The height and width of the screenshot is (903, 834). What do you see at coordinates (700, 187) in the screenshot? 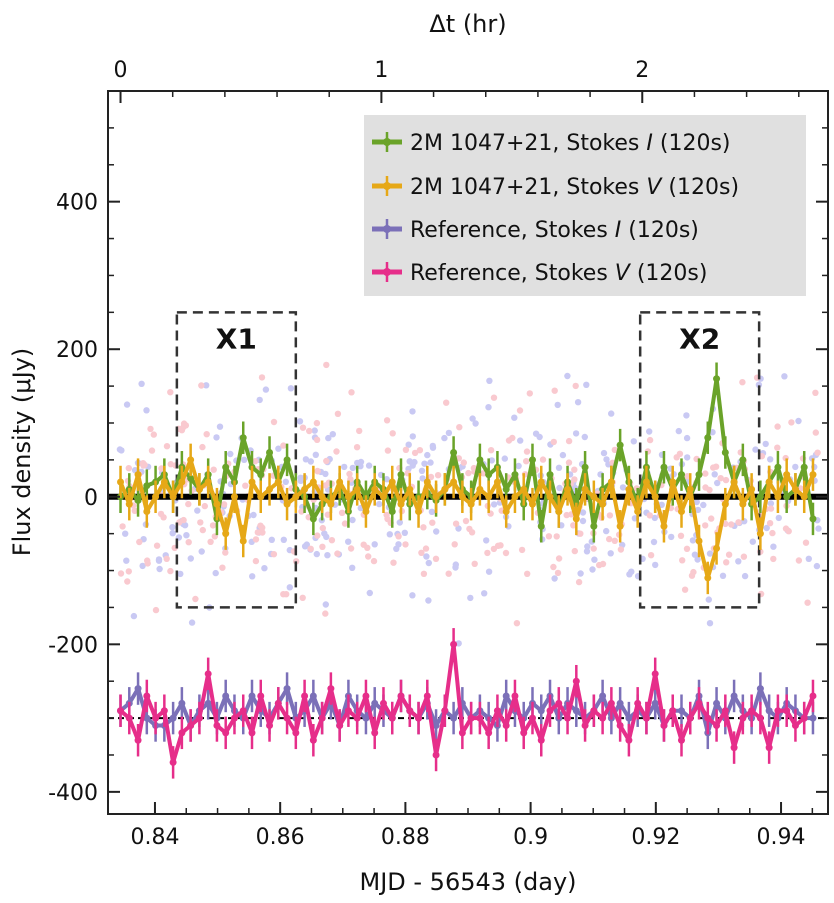
I see `legend-label-suffix: (120s)` at bounding box center [700, 187].